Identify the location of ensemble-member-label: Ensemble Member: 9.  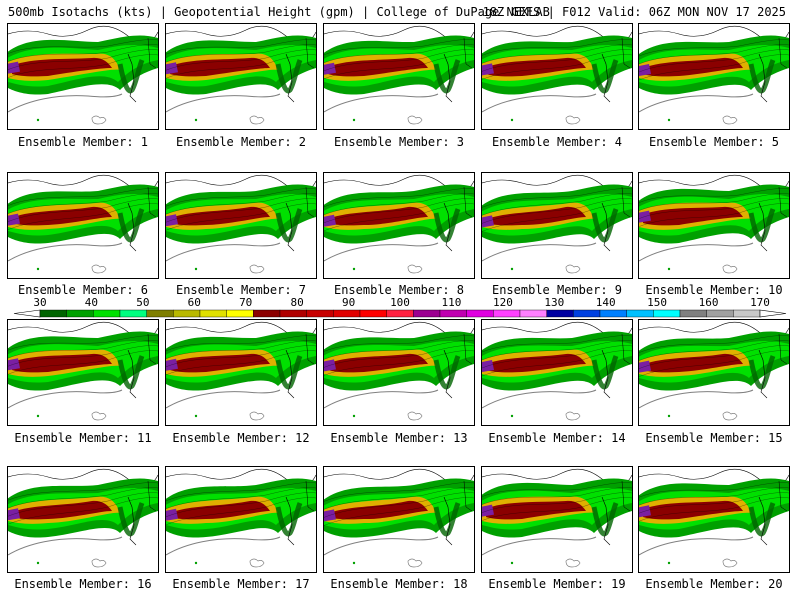
(557, 290).